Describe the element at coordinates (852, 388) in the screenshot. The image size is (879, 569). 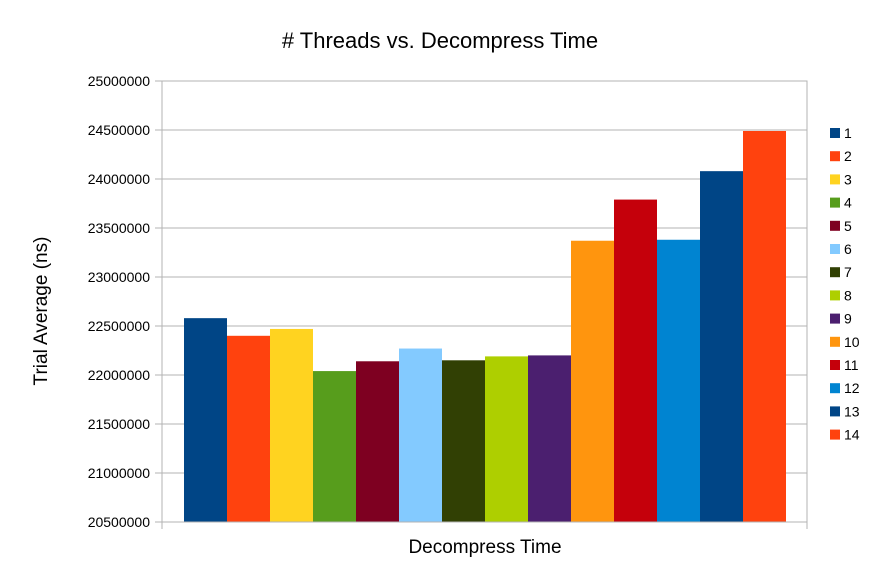
I see `legend-label: 12` at that location.